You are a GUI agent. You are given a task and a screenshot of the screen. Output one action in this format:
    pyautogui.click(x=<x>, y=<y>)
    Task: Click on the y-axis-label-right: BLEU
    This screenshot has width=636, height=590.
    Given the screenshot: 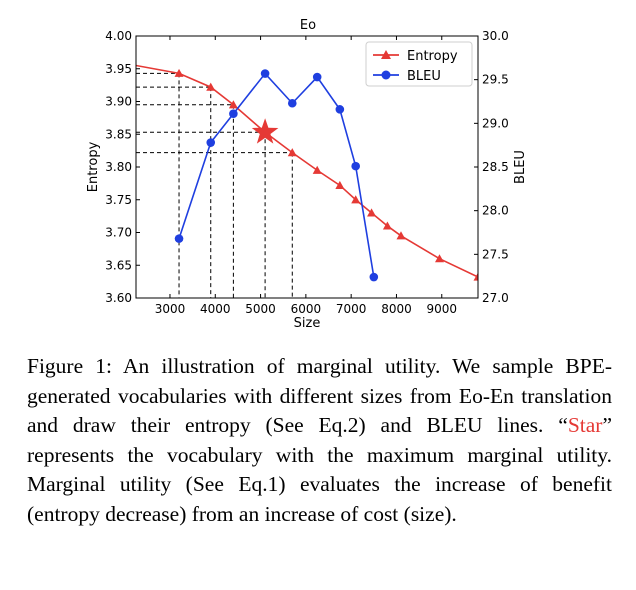 What is the action you would take?
    pyautogui.click(x=520, y=167)
    